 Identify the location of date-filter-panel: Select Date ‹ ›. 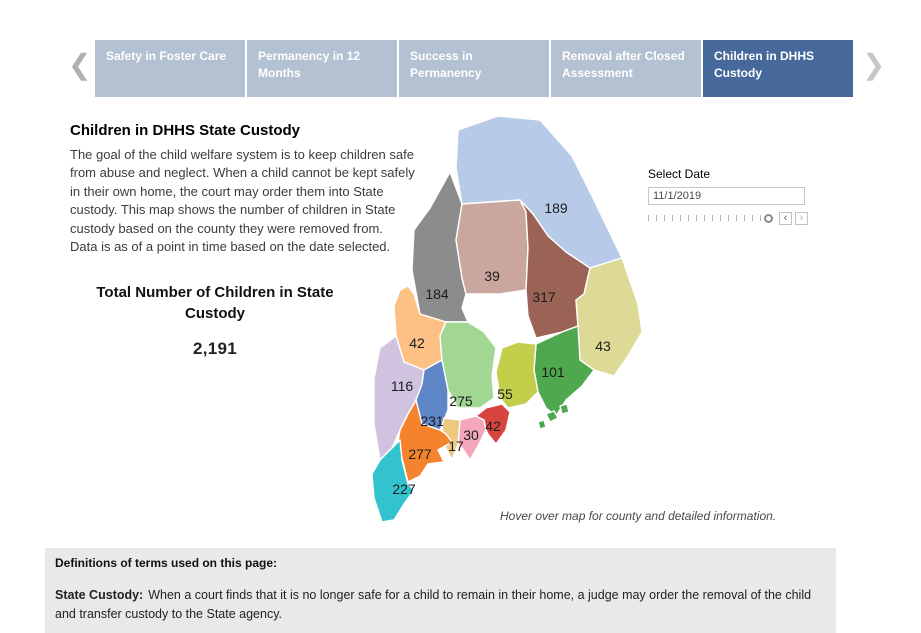
(728, 196).